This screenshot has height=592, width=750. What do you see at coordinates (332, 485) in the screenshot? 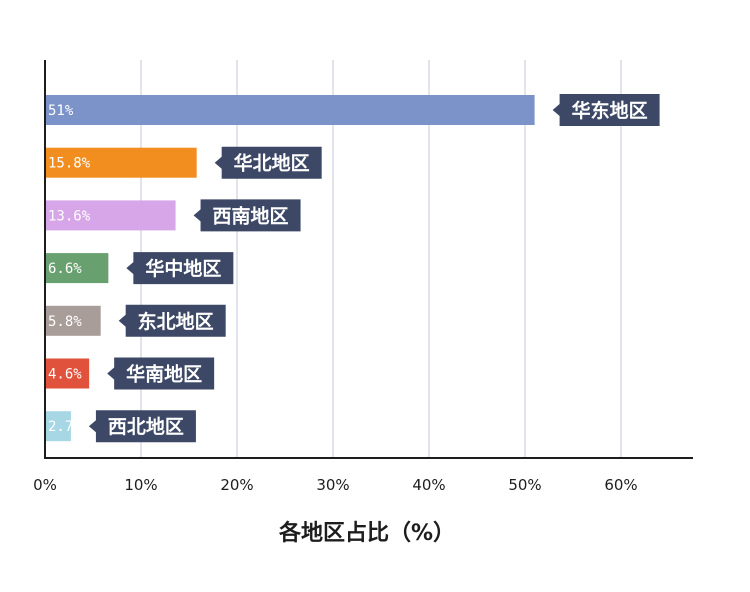
I see `x-tick-label: 30%` at bounding box center [332, 485].